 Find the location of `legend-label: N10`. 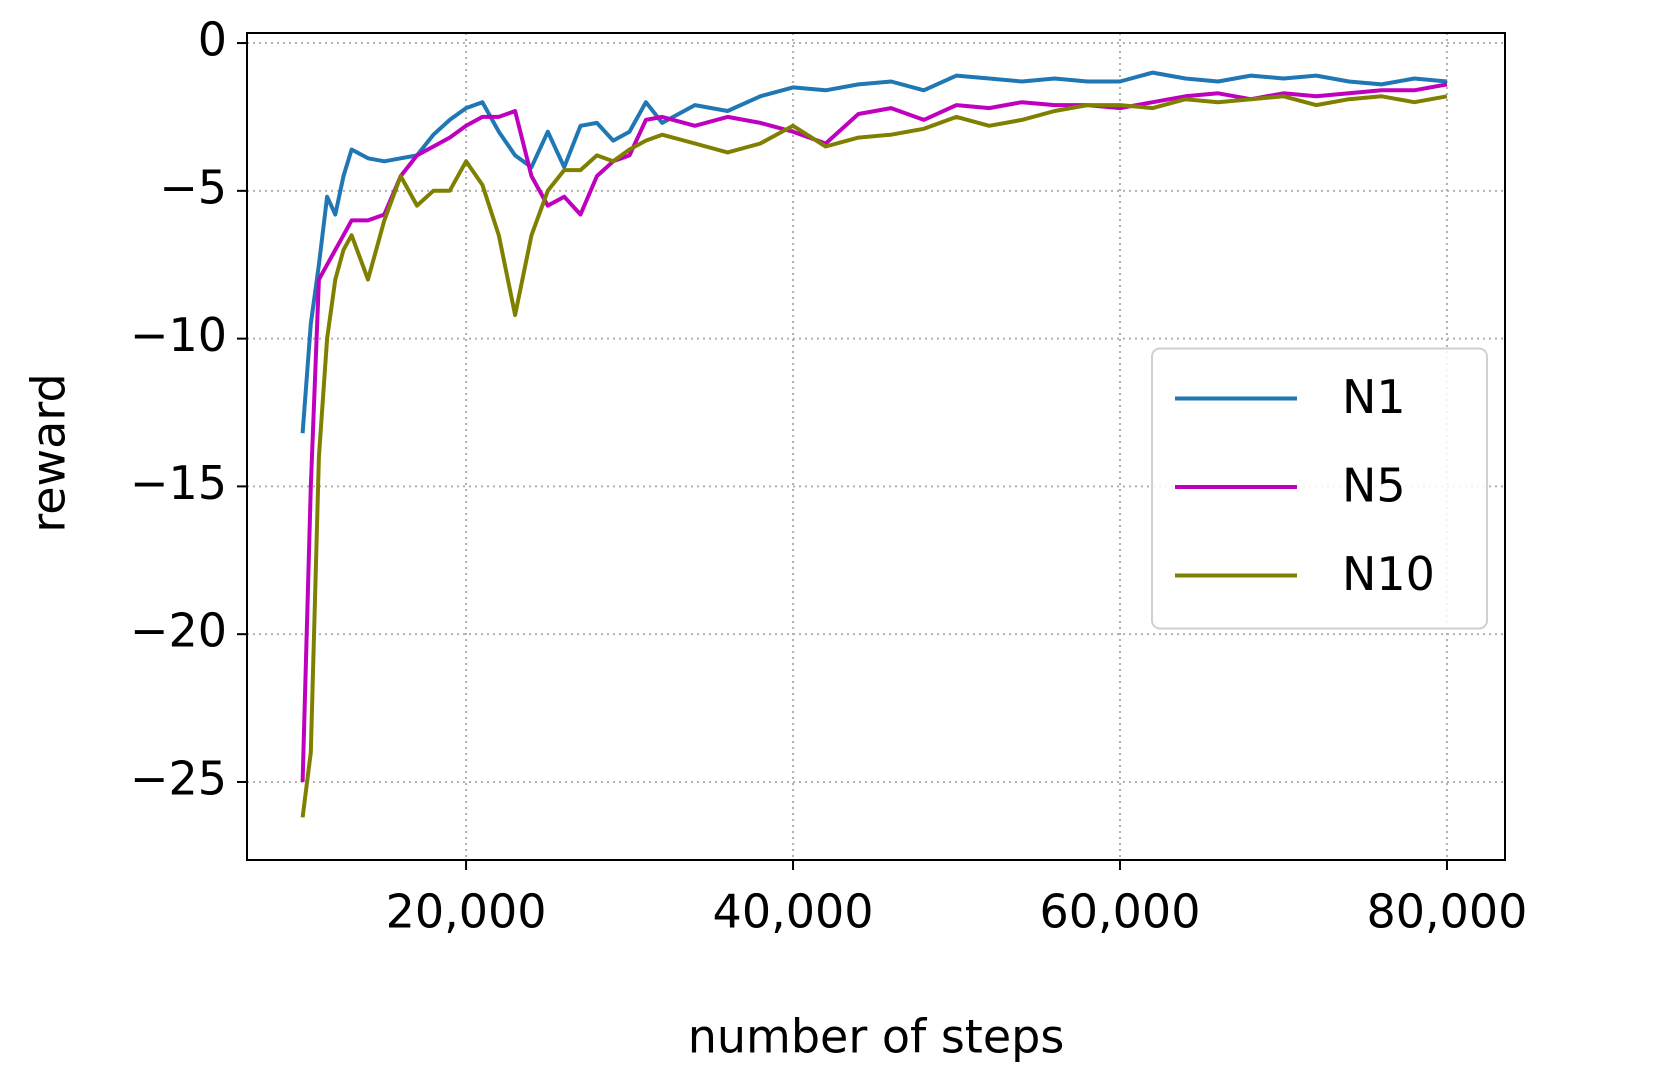

legend-label: N10 is located at coordinates (1388, 574).